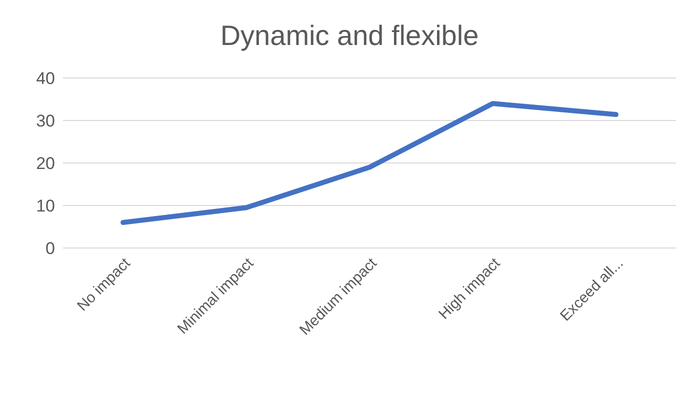  I want to click on chart-title: Dynamic and flexible, so click(349, 36).